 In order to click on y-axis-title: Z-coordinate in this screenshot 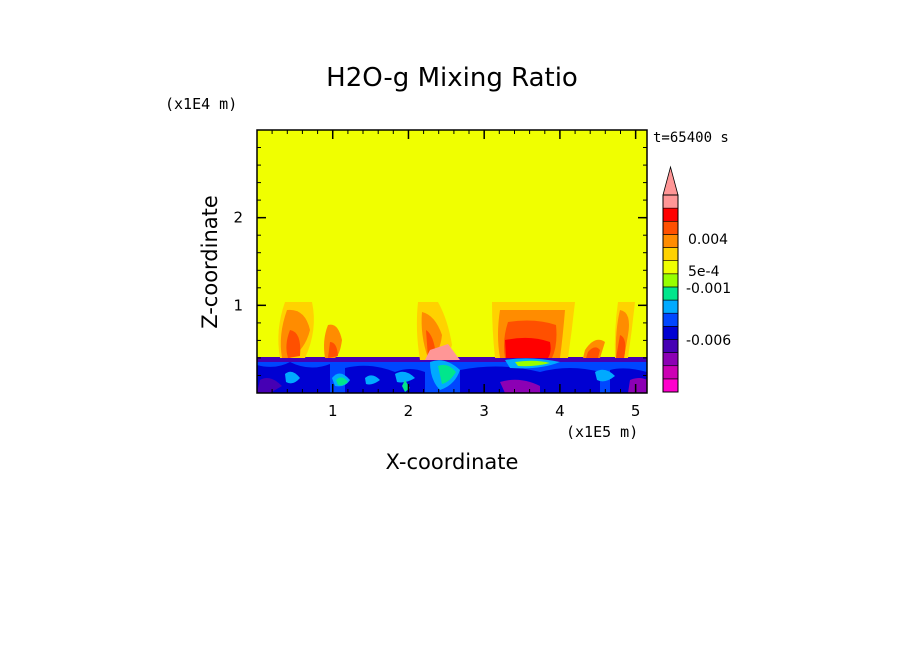, I will do `click(210, 262)`.